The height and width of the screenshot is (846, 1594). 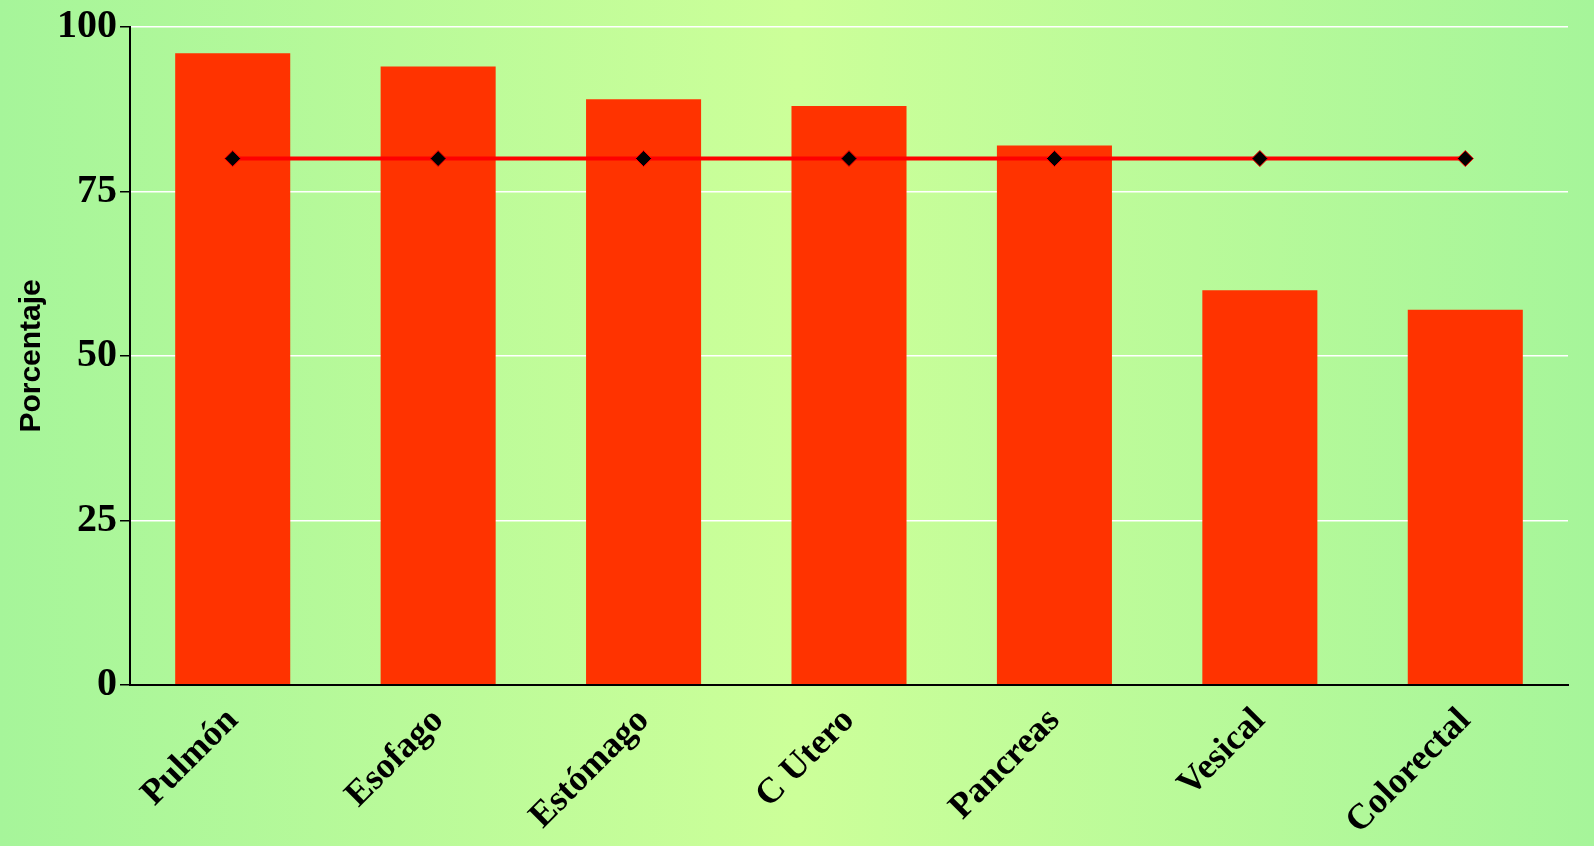 What do you see at coordinates (97, 517) in the screenshot?
I see `y-tick-label: 25` at bounding box center [97, 517].